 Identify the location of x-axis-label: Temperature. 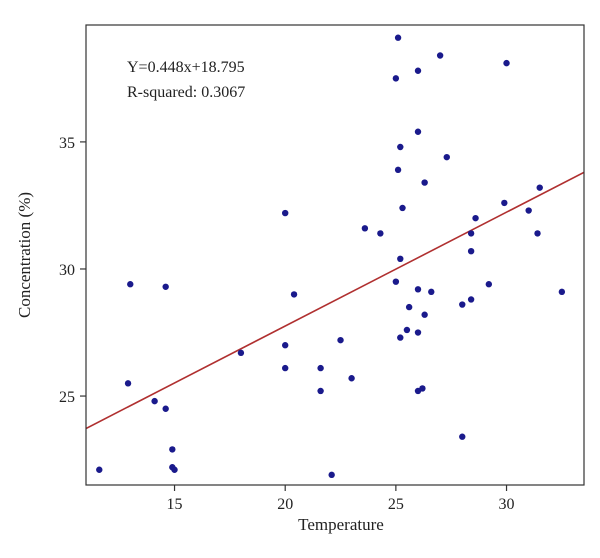
(341, 524).